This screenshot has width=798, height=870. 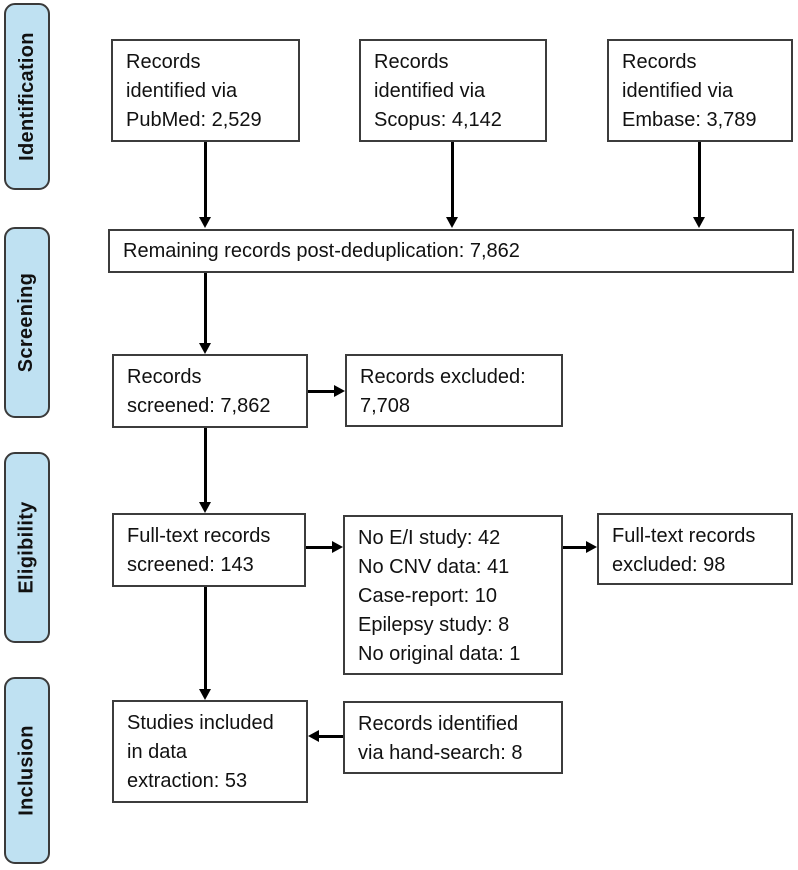 What do you see at coordinates (453, 737) in the screenshot?
I see `box-handsearch: Records identified via hand-search: 8` at bounding box center [453, 737].